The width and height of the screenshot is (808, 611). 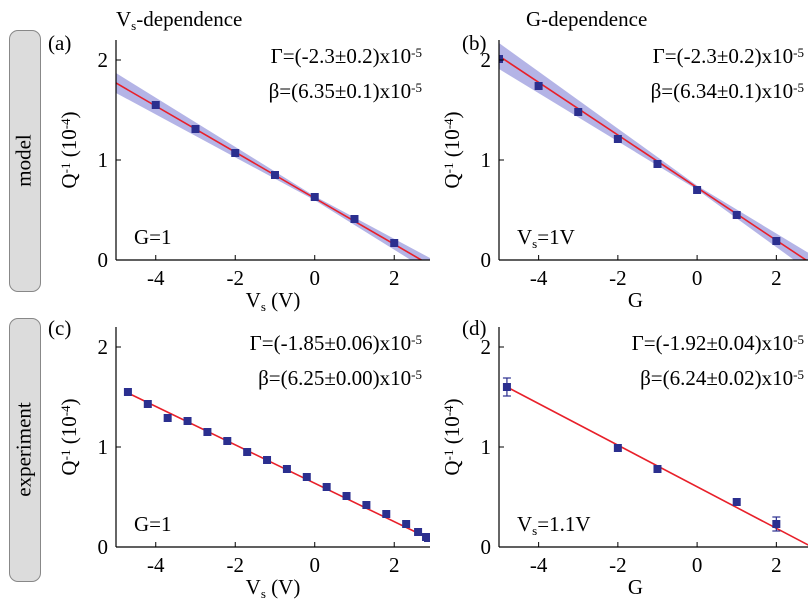 I want to click on gamma-annotation: Γ=(-1.85±0.06)x10-5, so click(x=336, y=343).